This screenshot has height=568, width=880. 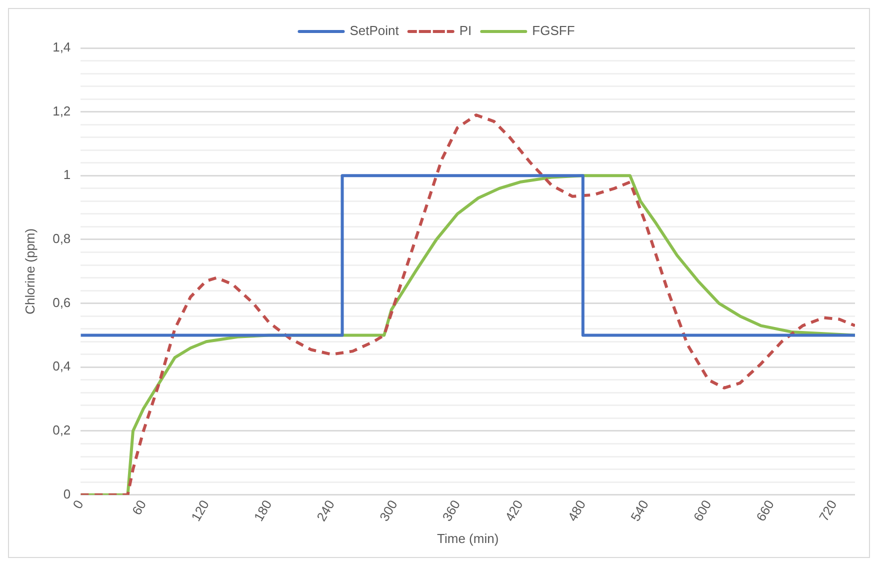 I want to click on x-tick-label: 600, so click(x=702, y=511).